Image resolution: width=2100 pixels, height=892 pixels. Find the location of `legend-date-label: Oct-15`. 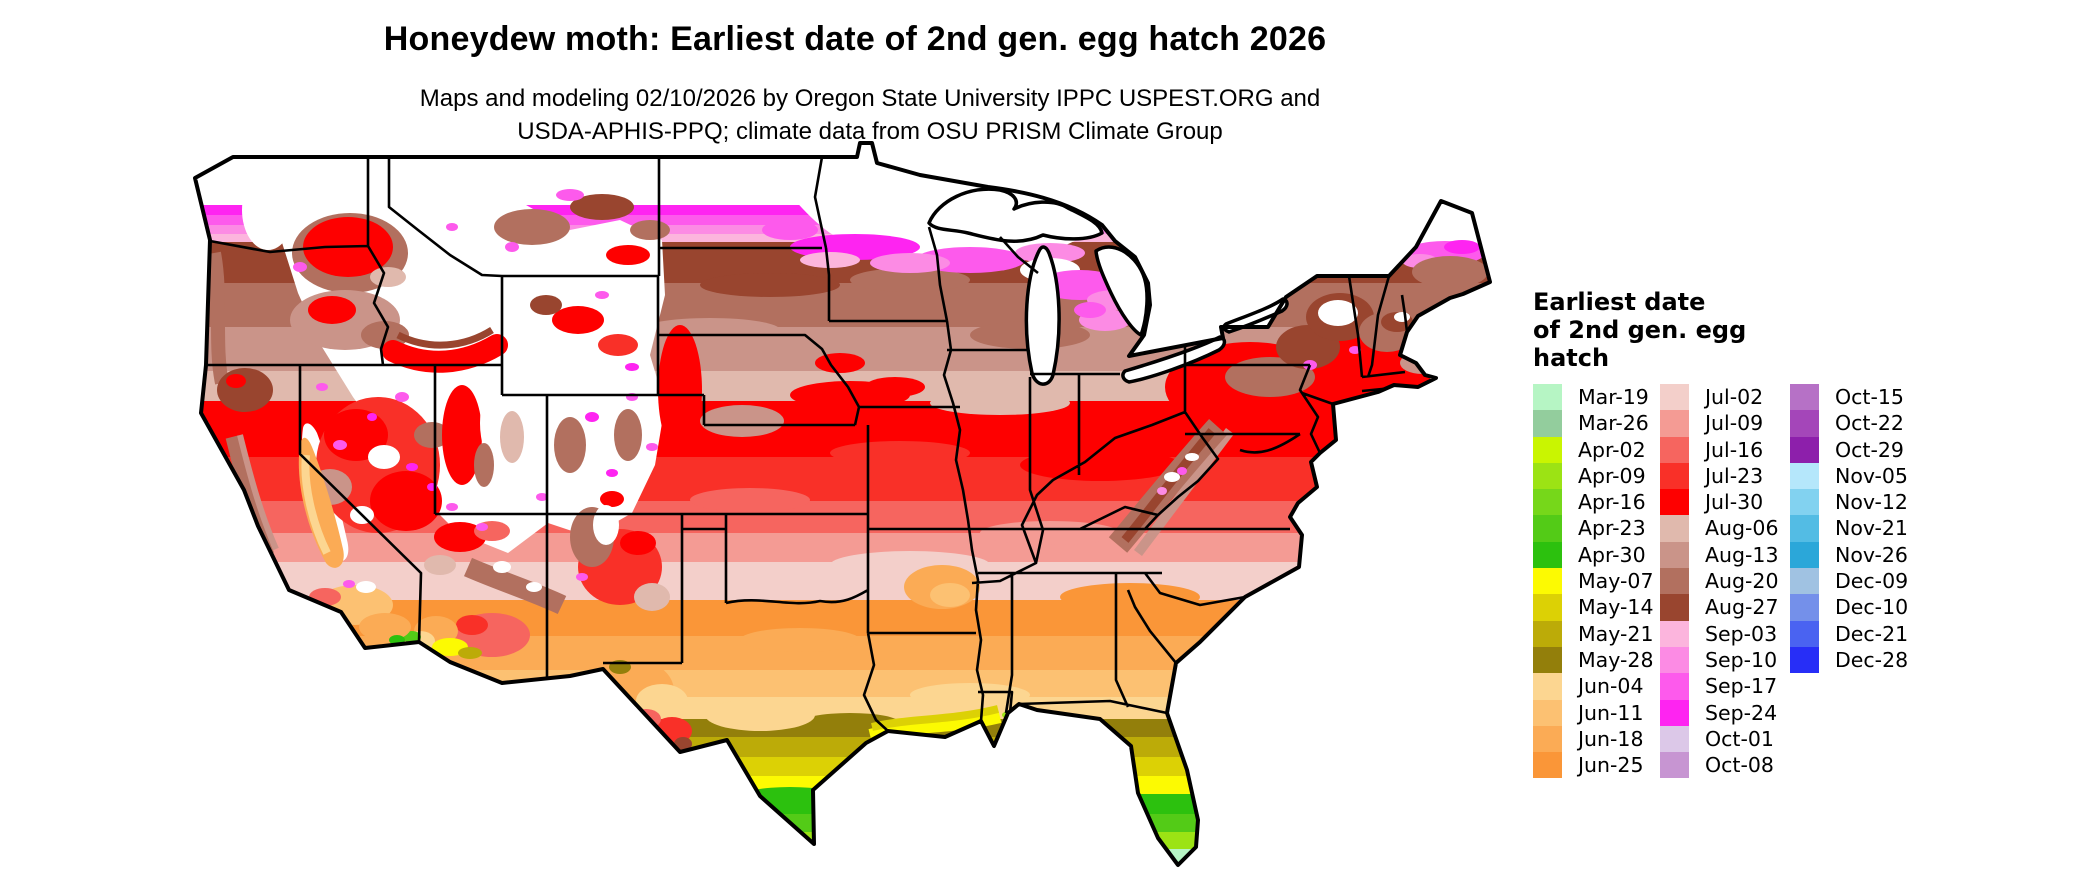

legend-date-label: Oct-15 is located at coordinates (1869, 397).